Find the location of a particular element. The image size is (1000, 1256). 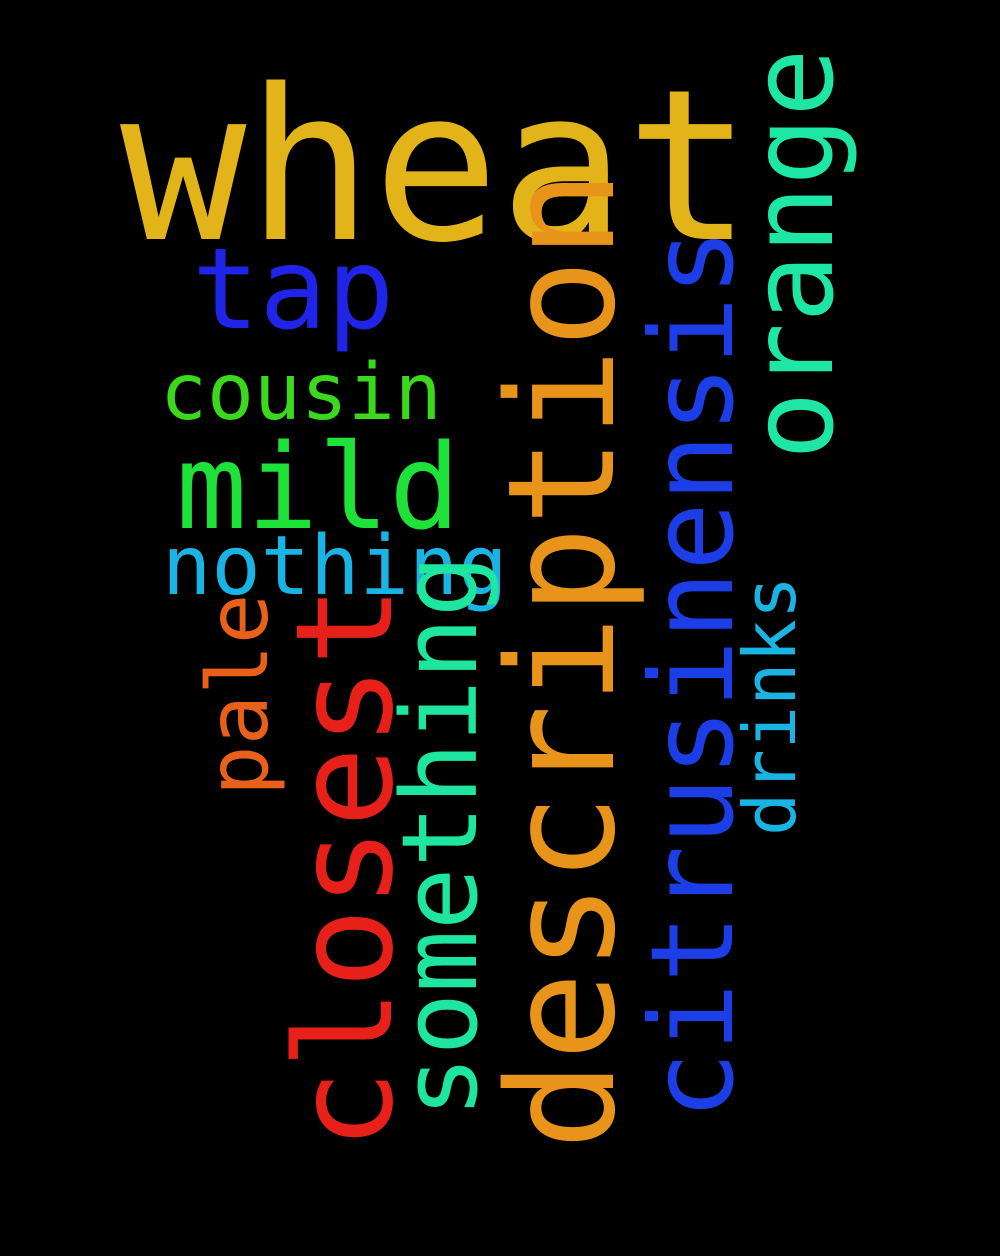

word-cousin: cousin is located at coordinates (301, 393).